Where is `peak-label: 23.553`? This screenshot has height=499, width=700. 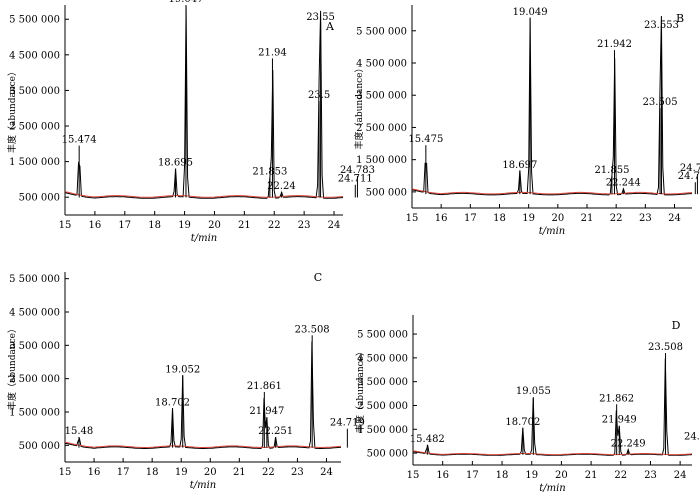
peak-label: 23.553 is located at coordinates (661, 25).